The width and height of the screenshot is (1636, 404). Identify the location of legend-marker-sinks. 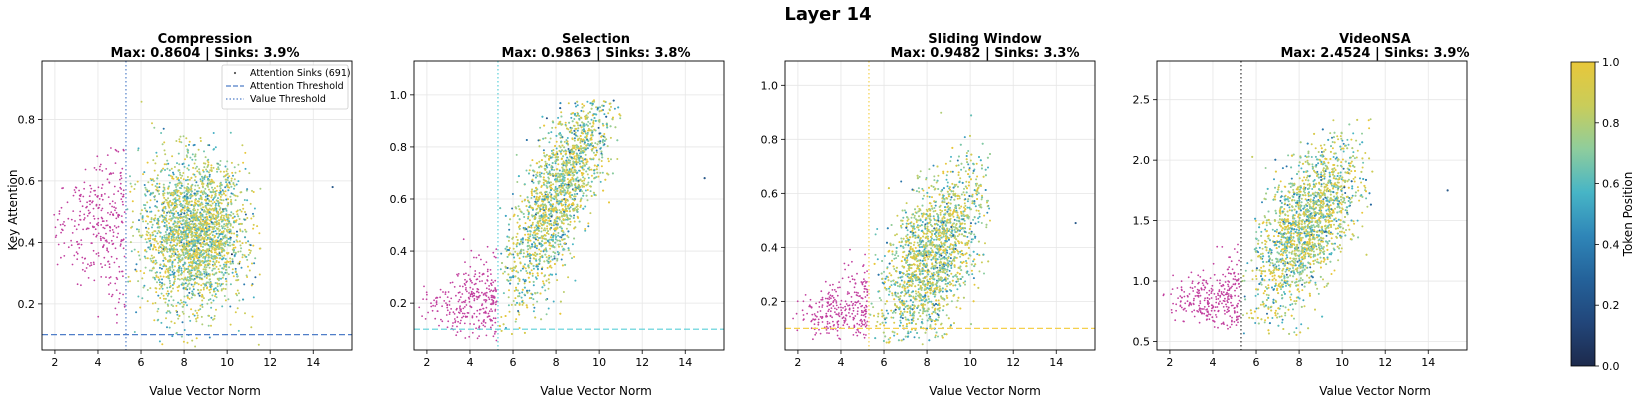
(235, 73).